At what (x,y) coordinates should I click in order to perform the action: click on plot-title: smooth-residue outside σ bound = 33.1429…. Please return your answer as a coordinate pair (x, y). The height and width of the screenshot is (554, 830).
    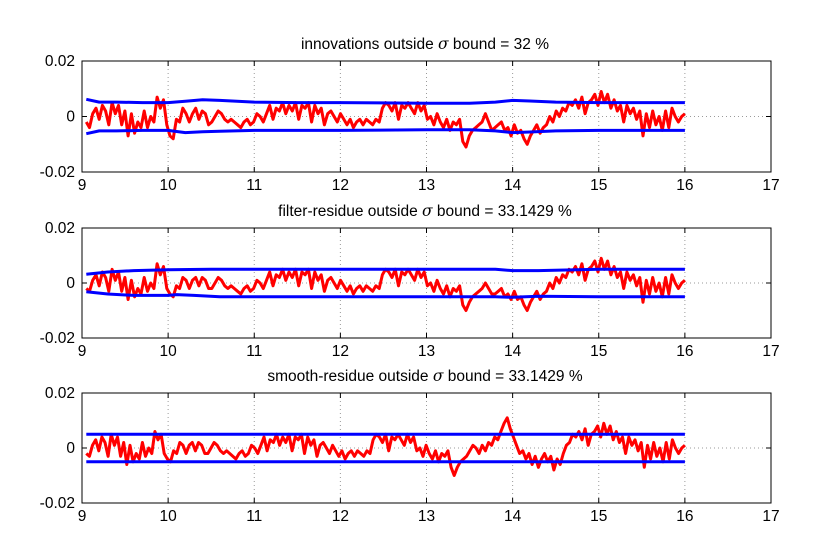
    Looking at the image, I should click on (424, 376).